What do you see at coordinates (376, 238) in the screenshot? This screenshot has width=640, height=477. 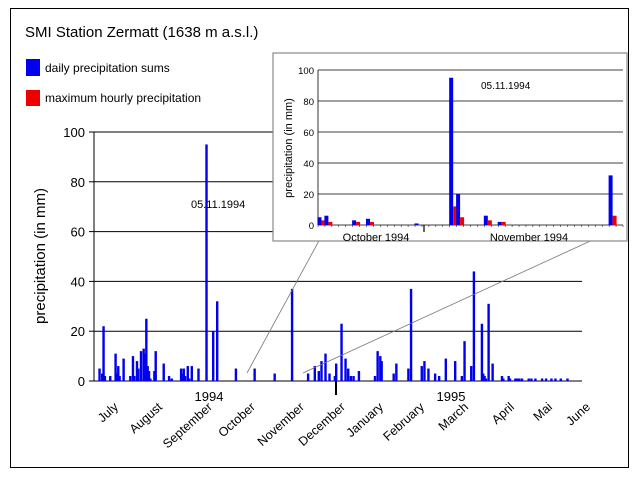 I see `inset-x-label-october: October 1994` at bounding box center [376, 238].